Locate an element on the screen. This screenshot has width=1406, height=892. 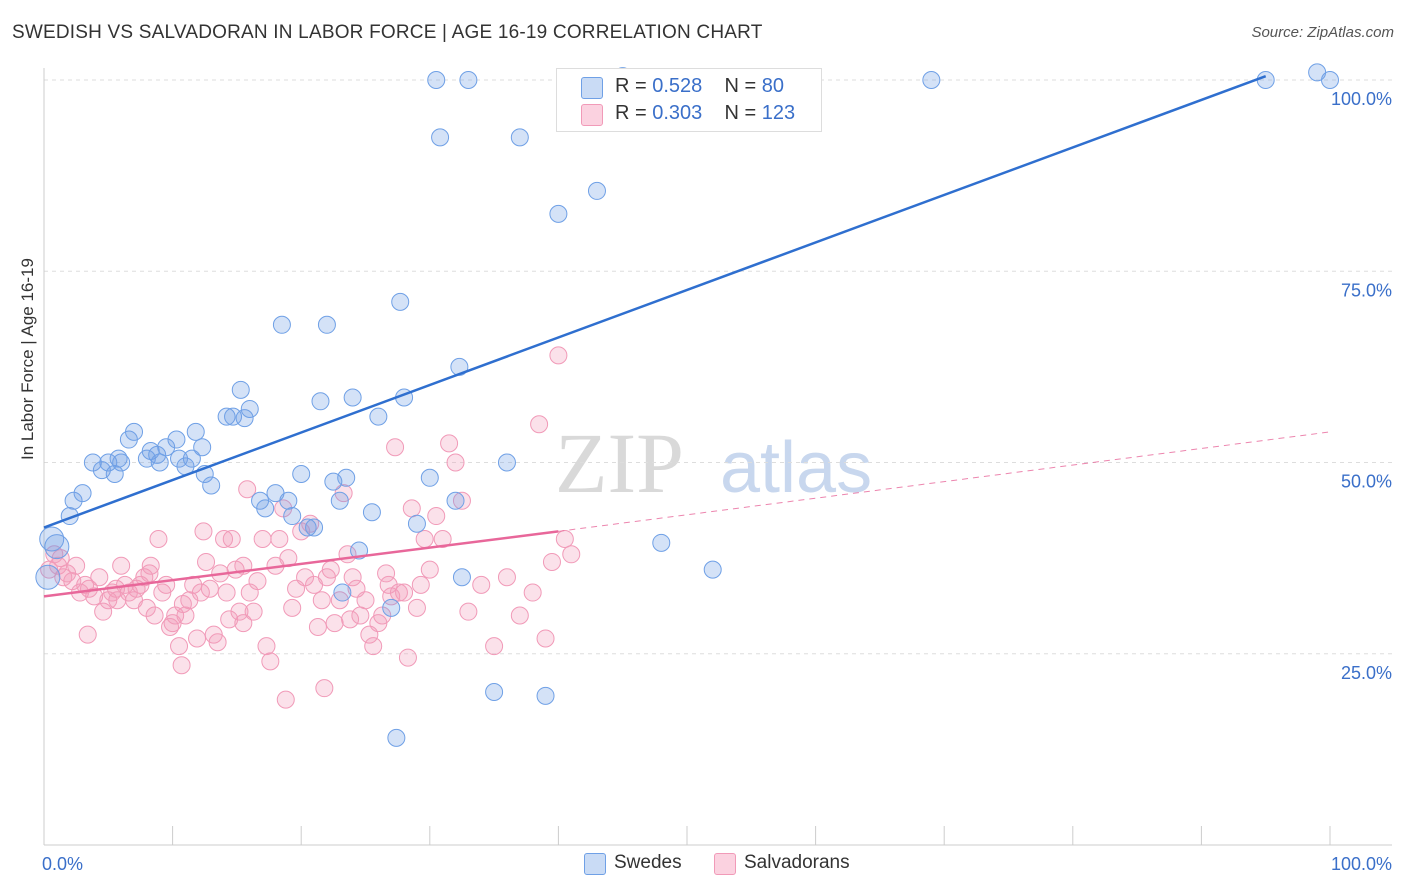
y-tick-label: 75.0% is located at coordinates (1366, 290).